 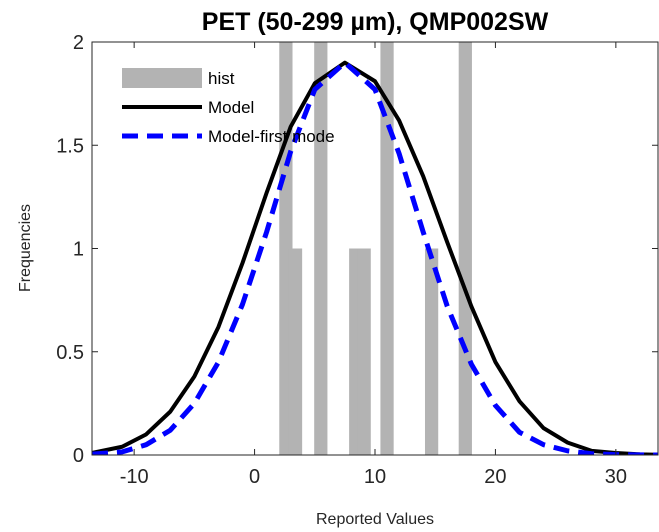 I want to click on y-tick-label: 0.5, so click(x=70, y=353).